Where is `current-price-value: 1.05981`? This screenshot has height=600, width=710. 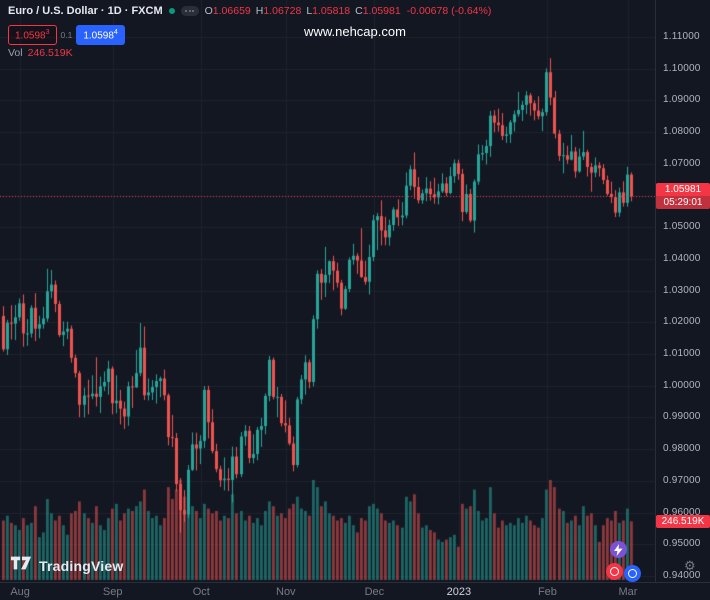 current-price-value: 1.05981 is located at coordinates (683, 189).